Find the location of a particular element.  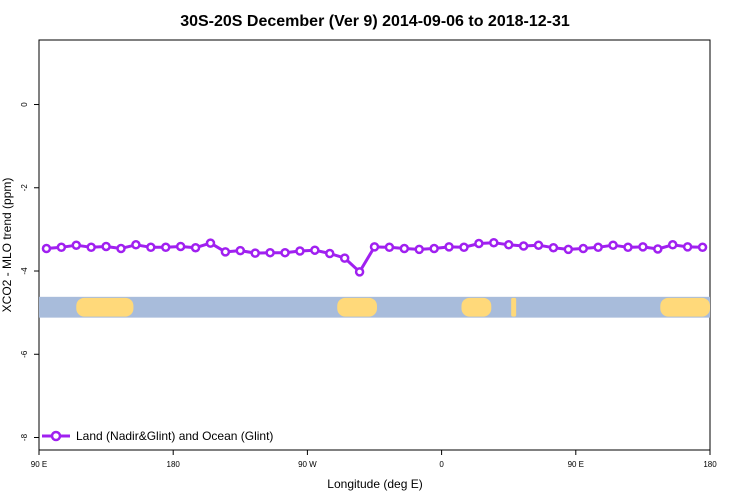

land-ocean-strip is located at coordinates (374, 307).